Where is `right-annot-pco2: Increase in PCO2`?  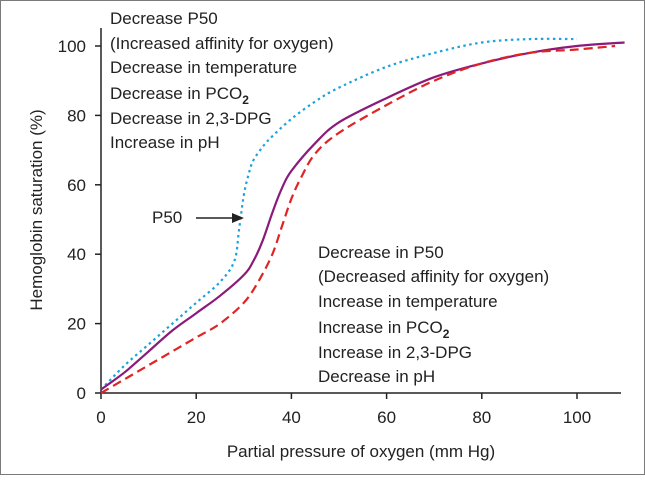
right-annot-pco2: Increase in PCO2 is located at coordinates (384, 329).